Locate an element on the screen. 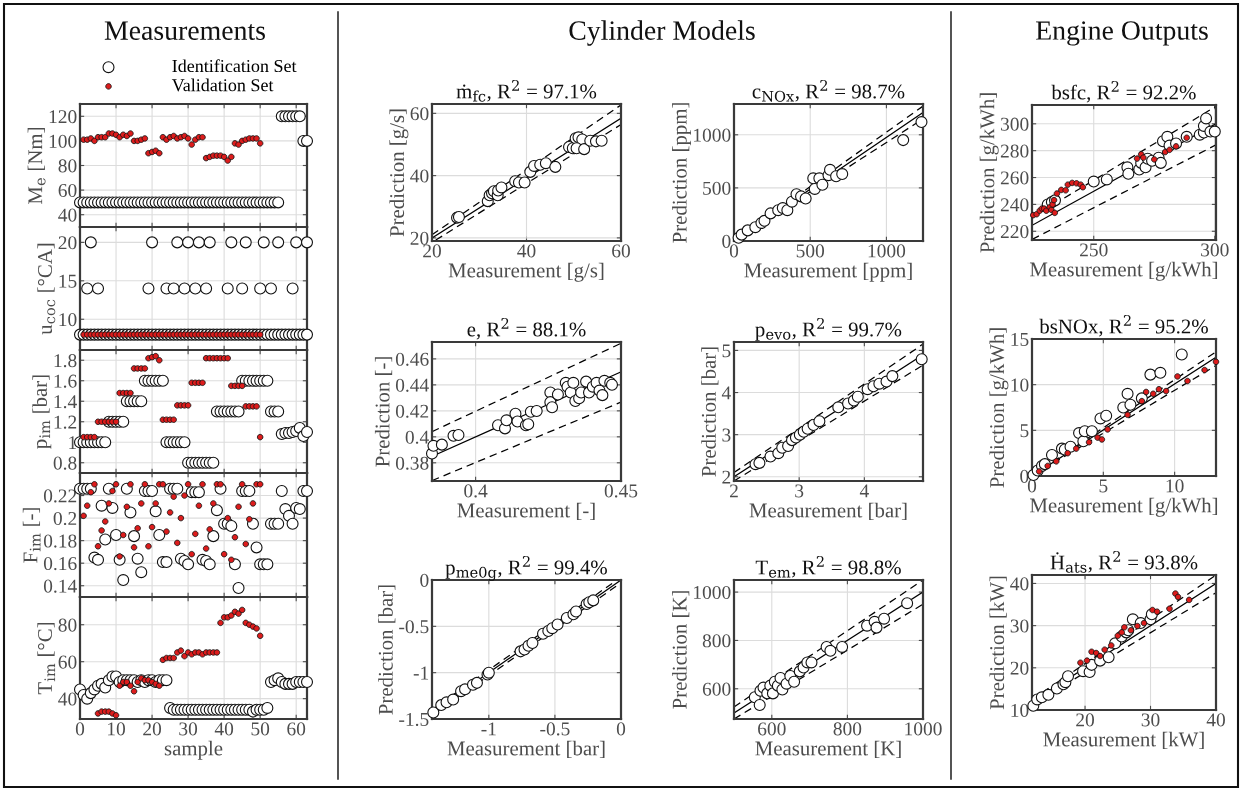  x-tick-label: 800 is located at coordinates (847, 729).